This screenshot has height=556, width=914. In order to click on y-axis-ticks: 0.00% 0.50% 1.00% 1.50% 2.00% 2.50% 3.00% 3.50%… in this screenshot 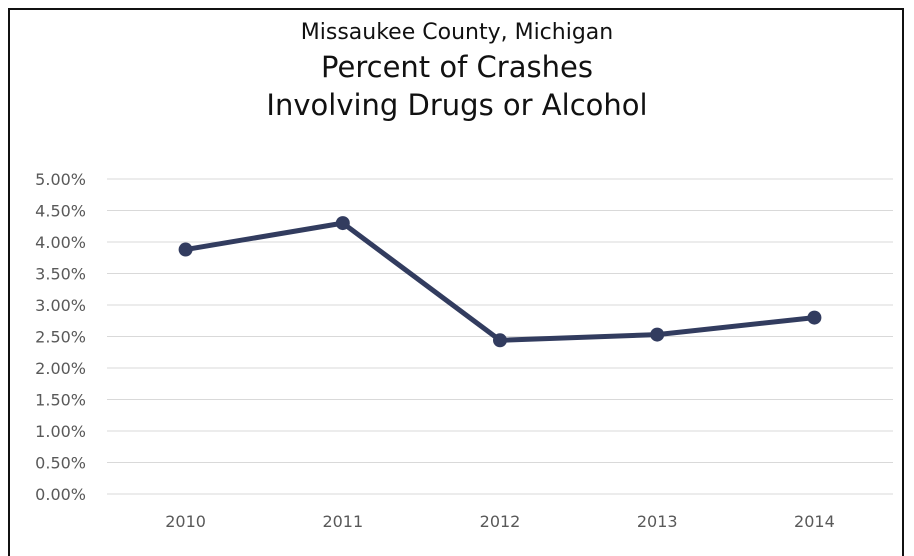, I will do `click(60, 337)`.